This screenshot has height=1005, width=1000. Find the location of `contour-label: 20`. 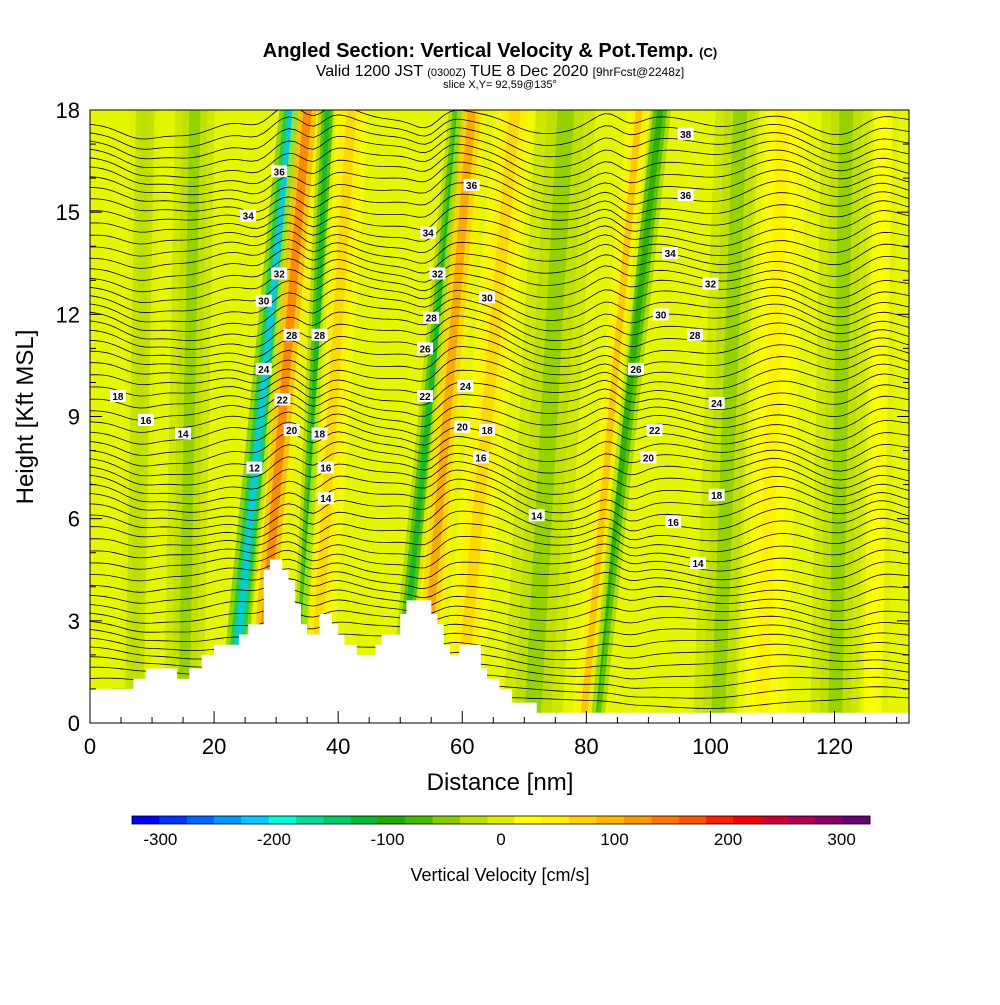

contour-label: 20 is located at coordinates (462, 427).